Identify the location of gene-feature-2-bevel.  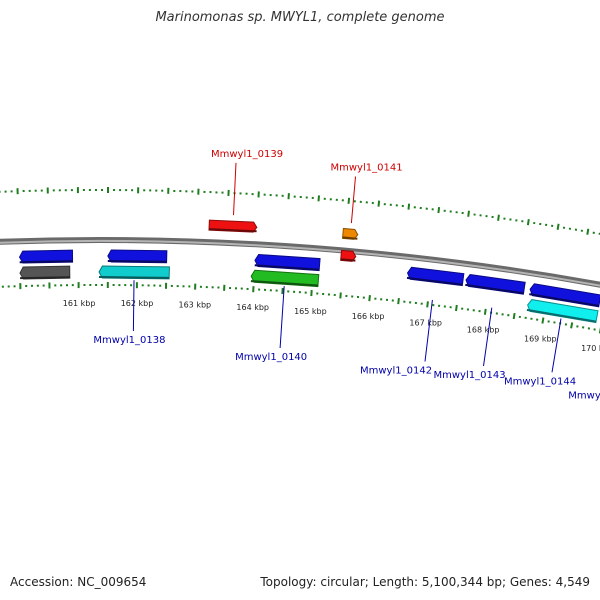
(348, 260).